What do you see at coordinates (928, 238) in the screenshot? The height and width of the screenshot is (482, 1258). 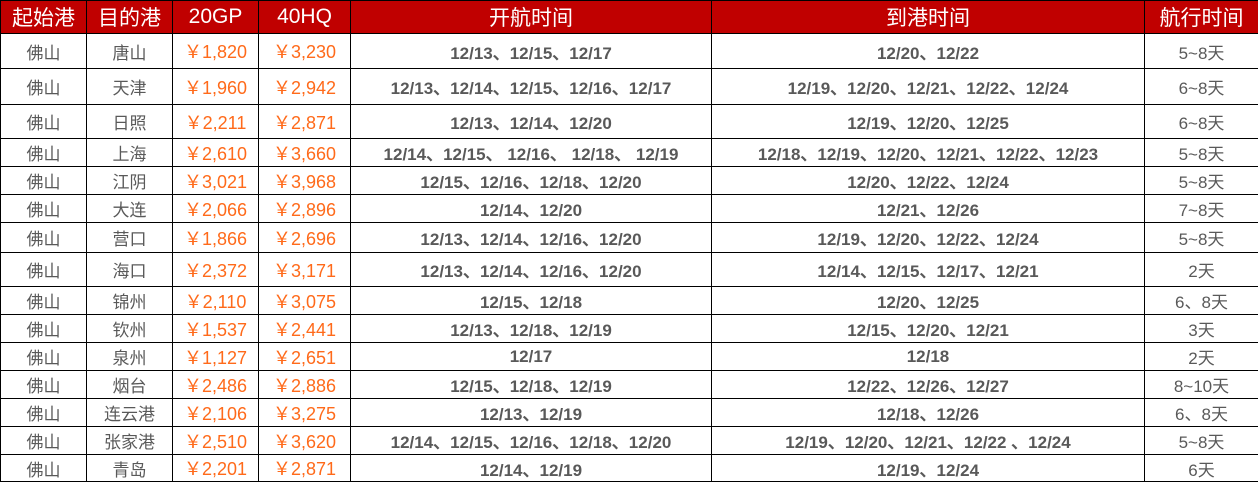 I see `arrival-dates-cell: 12/19、12/20、12/22、12/24` at bounding box center [928, 238].